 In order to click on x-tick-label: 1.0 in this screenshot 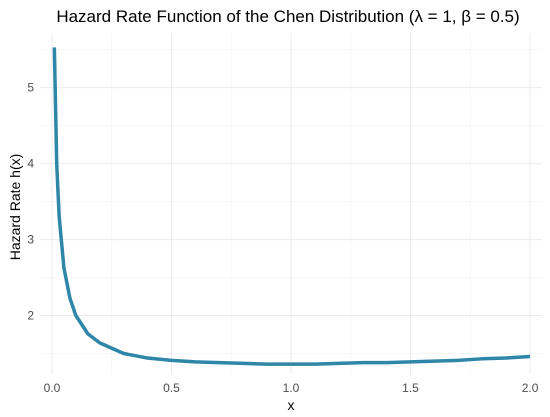, I will do `click(291, 388)`.